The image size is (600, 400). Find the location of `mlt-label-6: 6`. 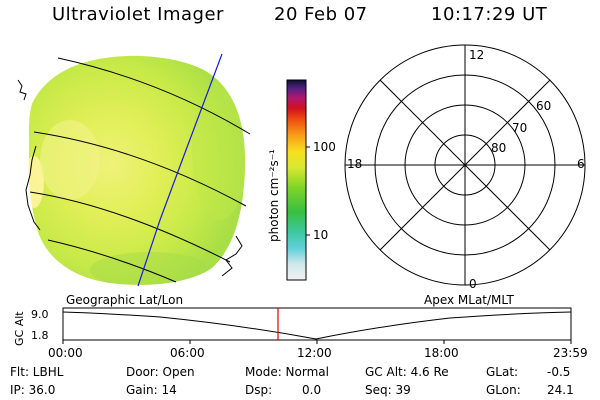

mlt-label-6: 6 is located at coordinates (581, 164).